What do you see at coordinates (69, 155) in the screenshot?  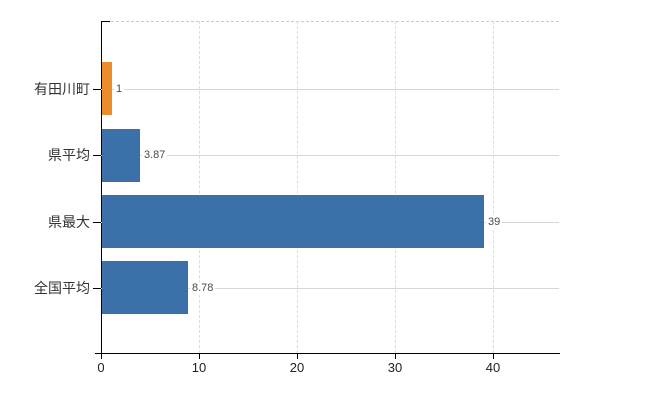 I see `category-label: 県平均` at bounding box center [69, 155].